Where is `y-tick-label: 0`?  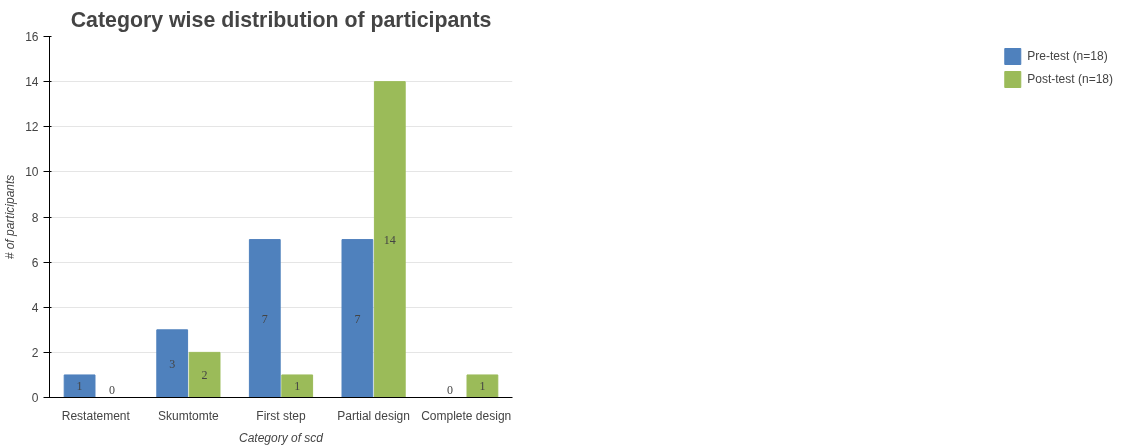 y-tick-label: 0 is located at coordinates (35, 398).